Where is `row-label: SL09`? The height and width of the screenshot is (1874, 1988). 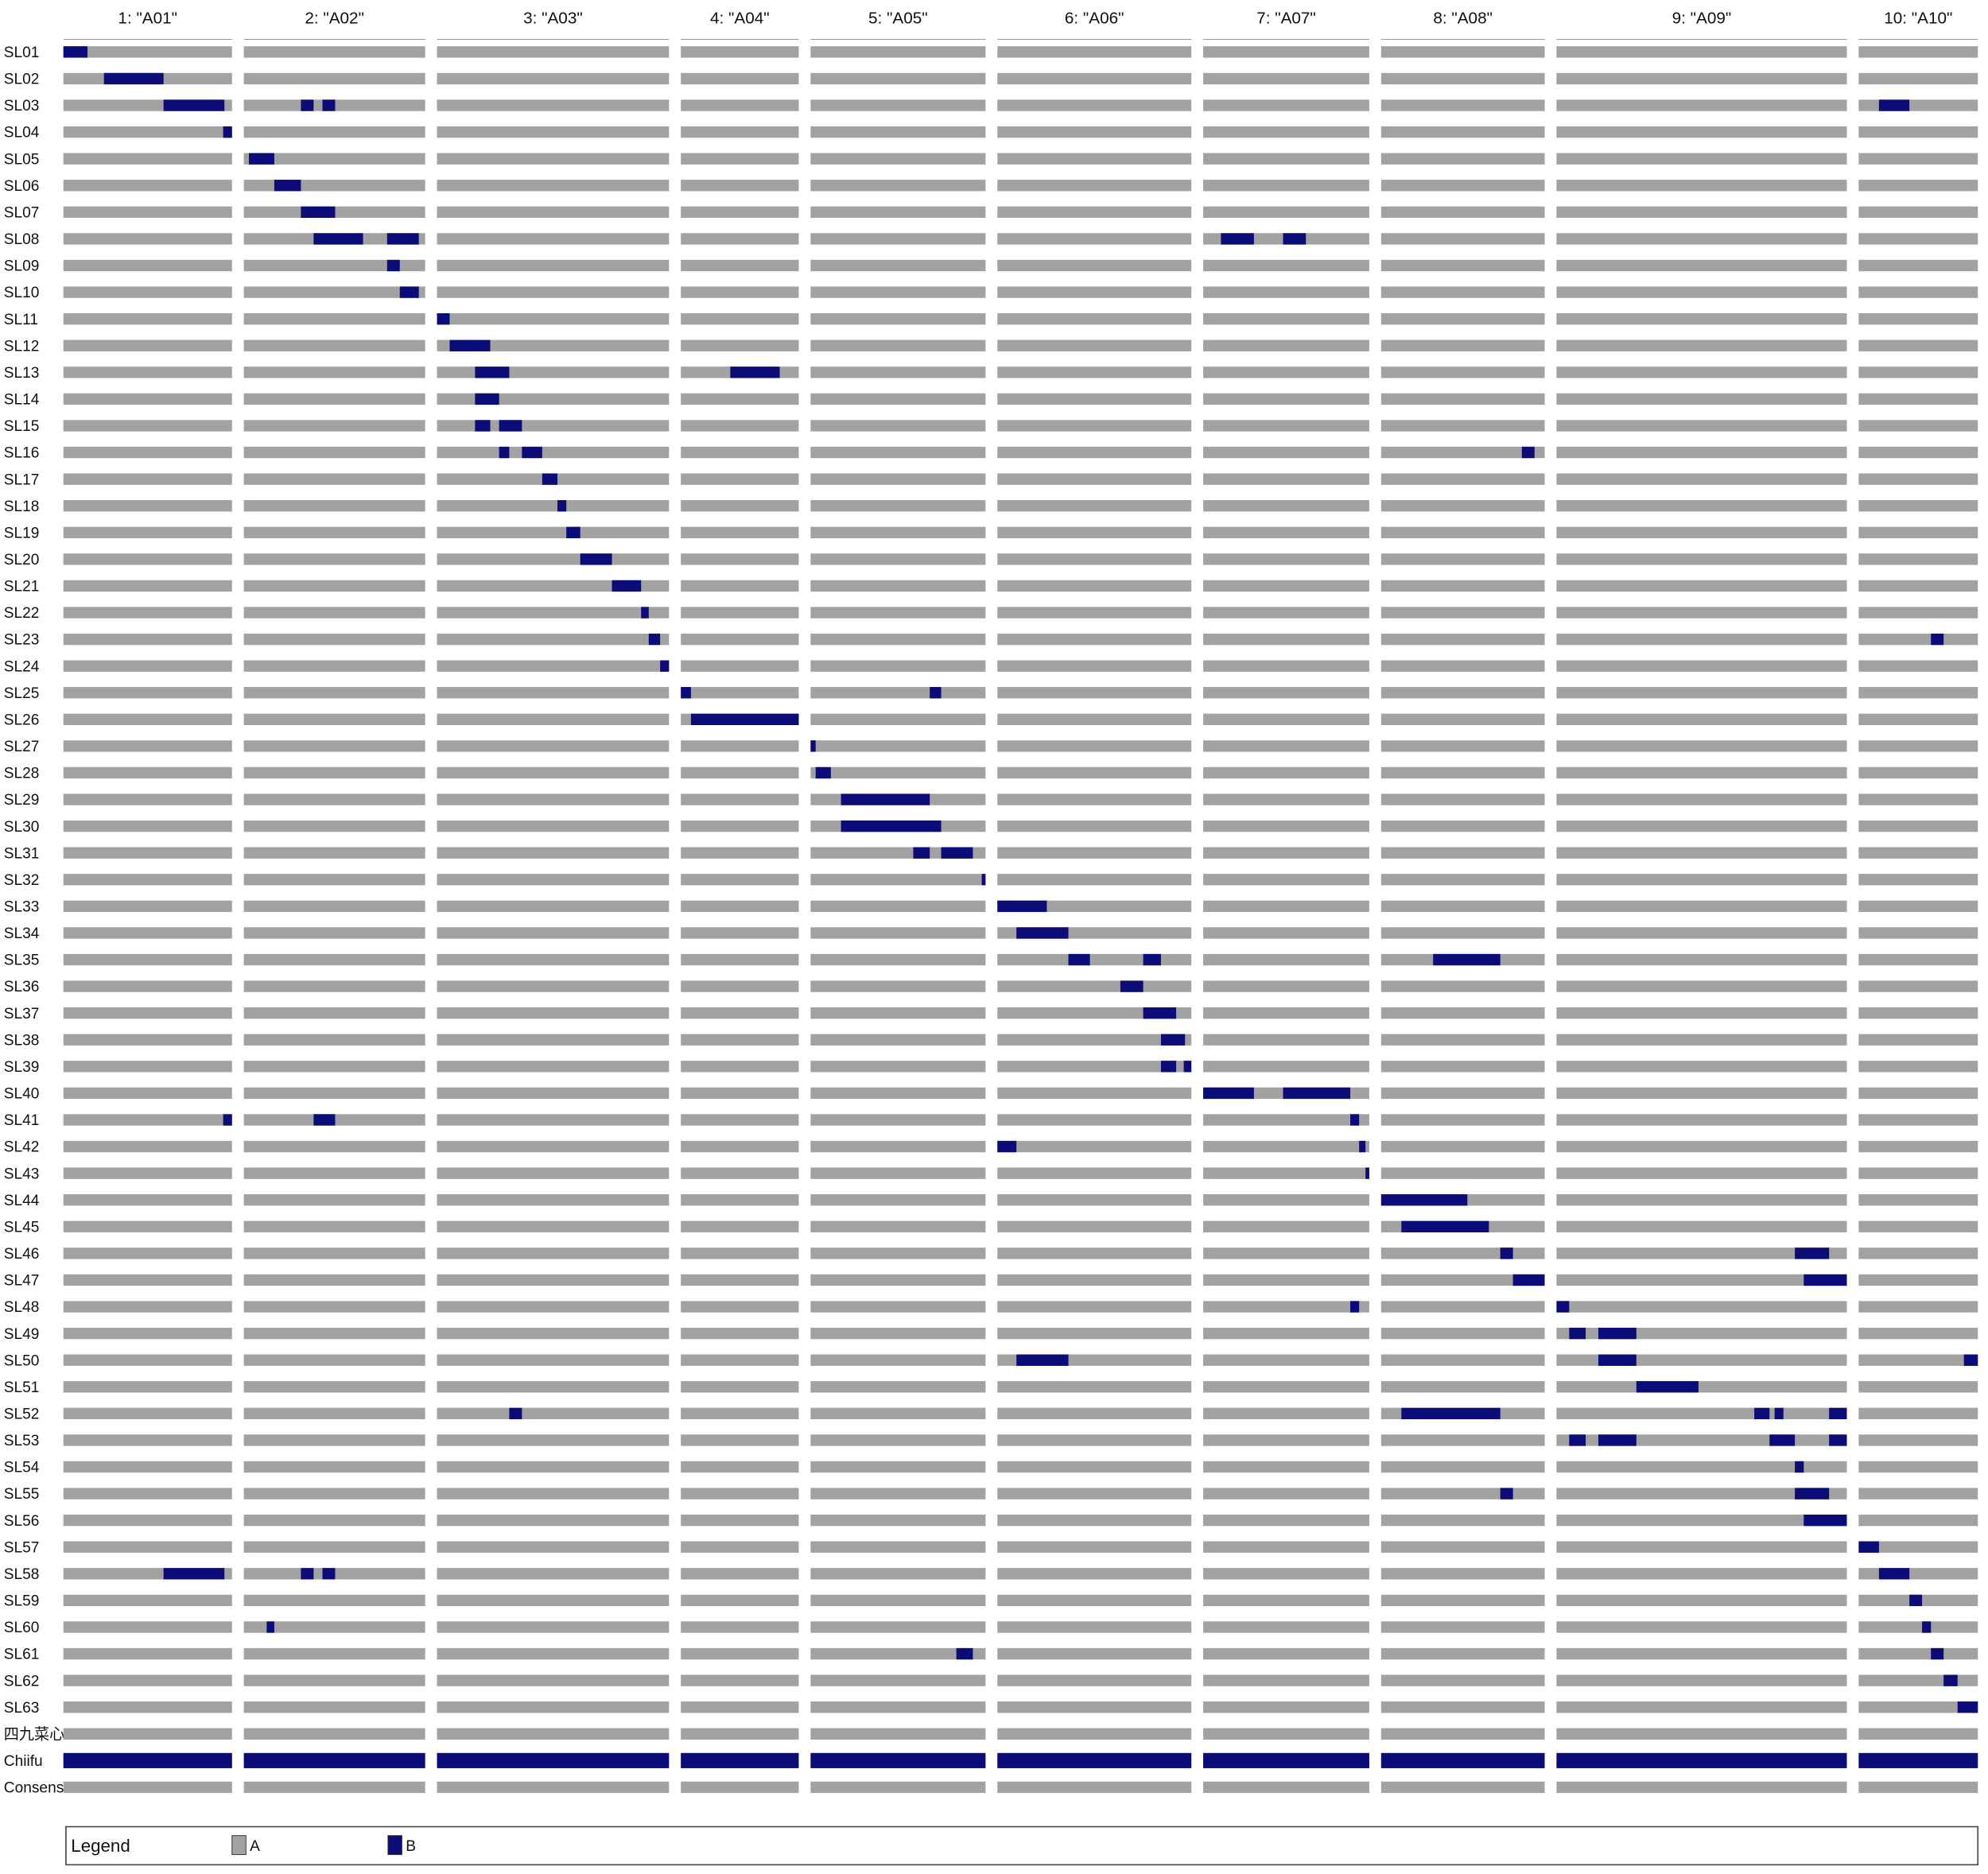 row-label: SL09 is located at coordinates (22, 266).